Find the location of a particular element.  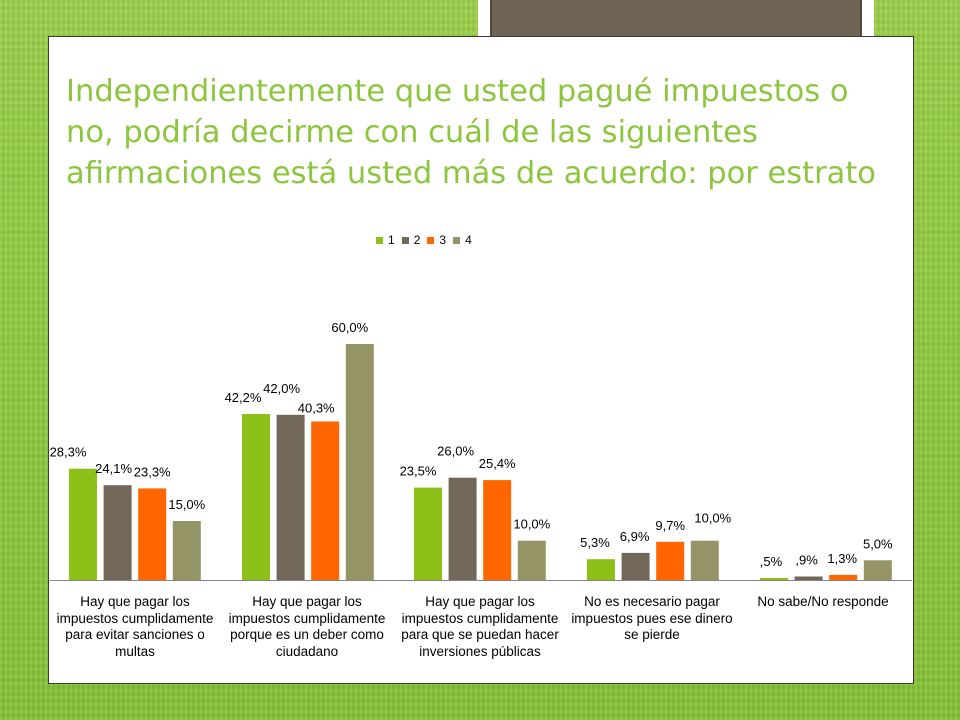

data-label-series-1-cat-2: 42,2% is located at coordinates (243, 397).